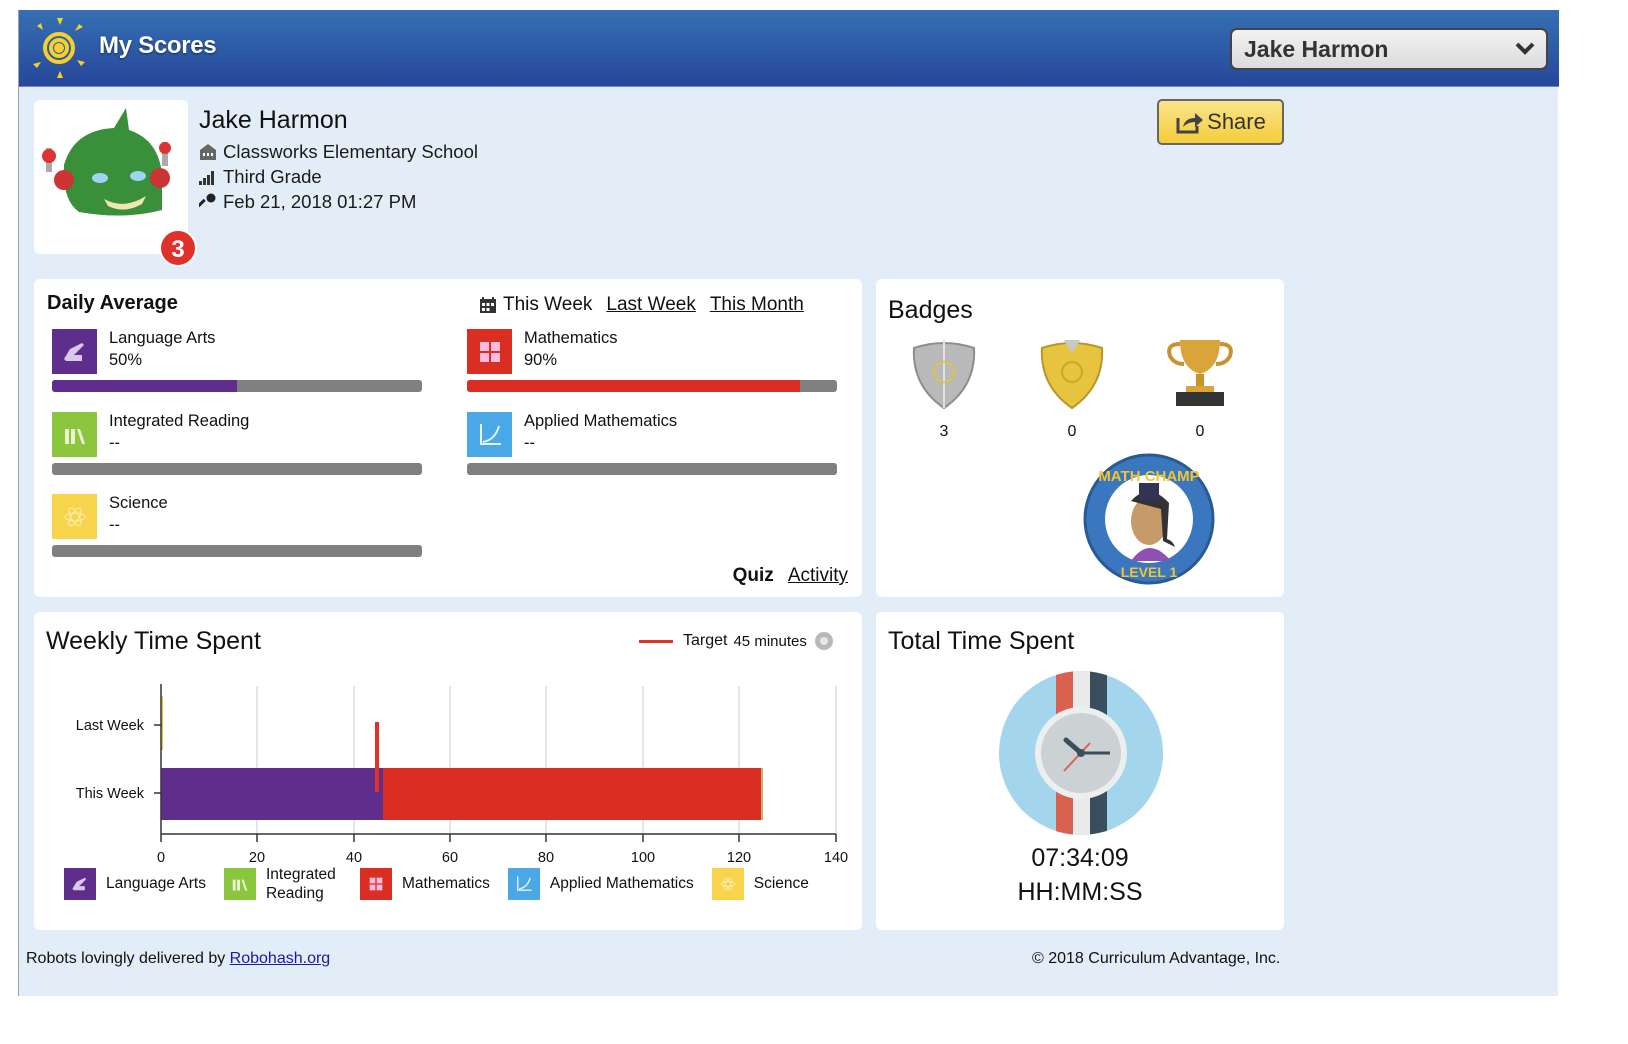  Describe the element at coordinates (1072, 431) in the screenshot. I see `badge-count: 0` at that location.